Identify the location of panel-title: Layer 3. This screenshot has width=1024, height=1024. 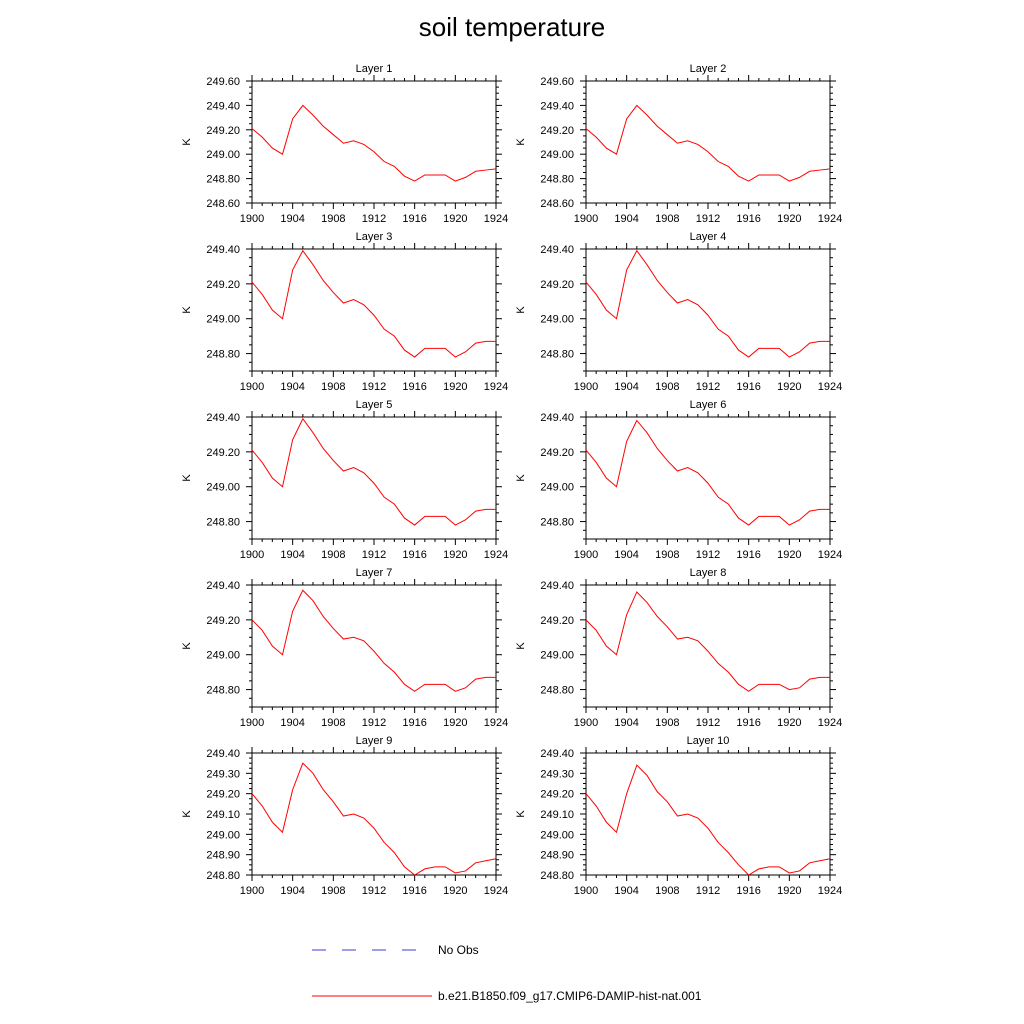
(374, 237).